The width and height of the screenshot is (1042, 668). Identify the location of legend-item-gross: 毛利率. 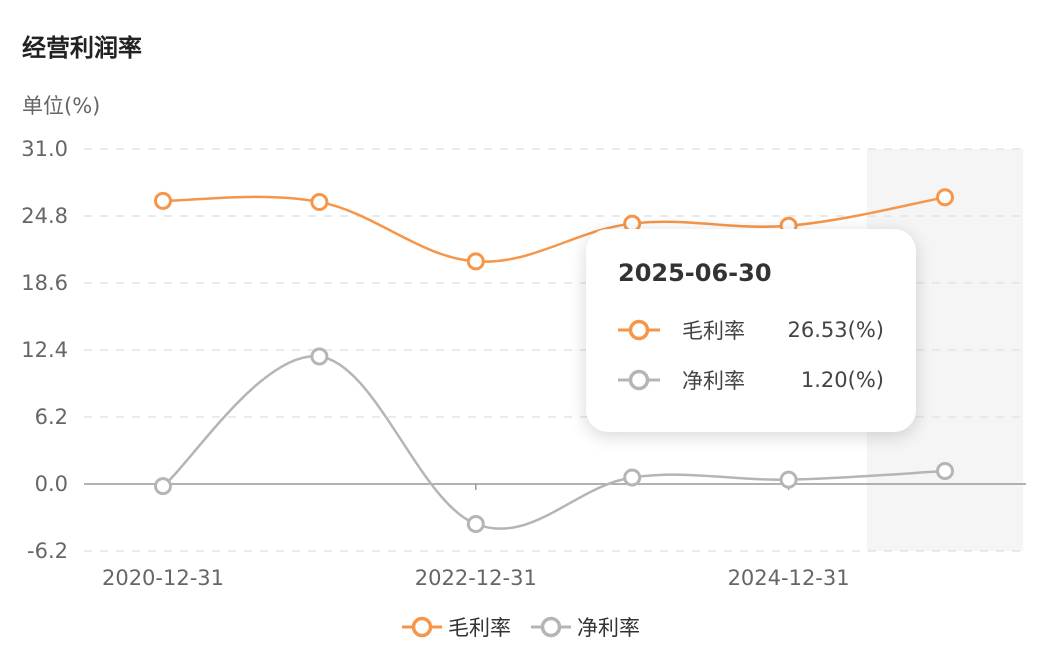
(456, 627).